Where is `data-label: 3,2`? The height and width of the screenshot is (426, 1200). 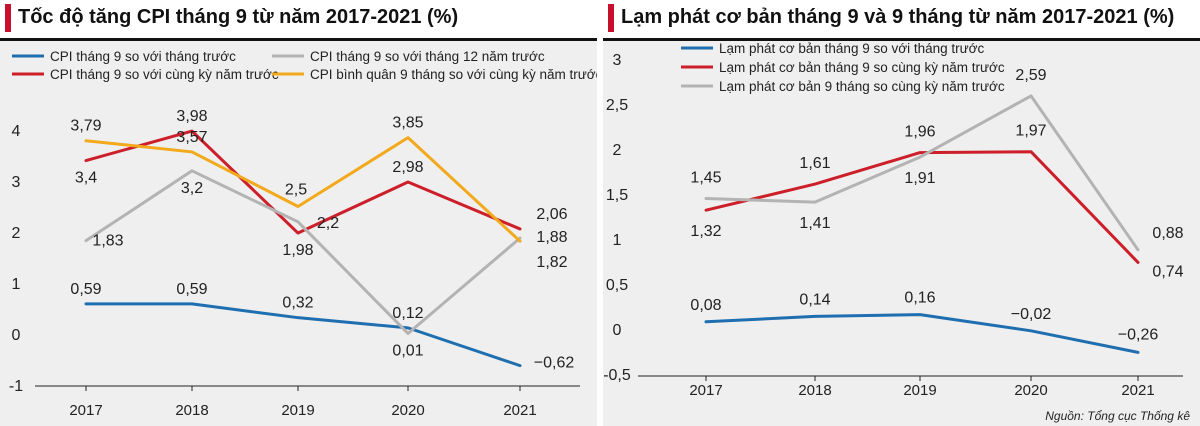 data-label: 3,2 is located at coordinates (192, 188).